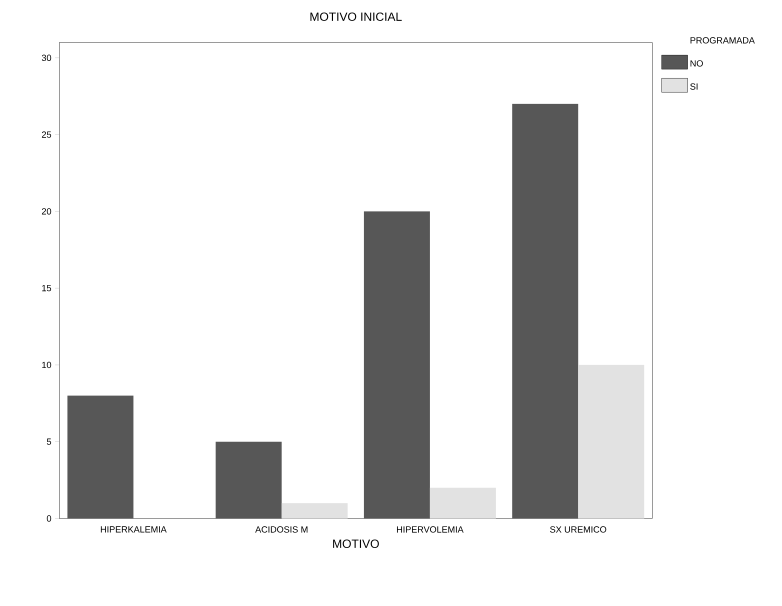 Image resolution: width=782 pixels, height=606 pixels. I want to click on x-axis-title: MOTIVO, so click(356, 544).